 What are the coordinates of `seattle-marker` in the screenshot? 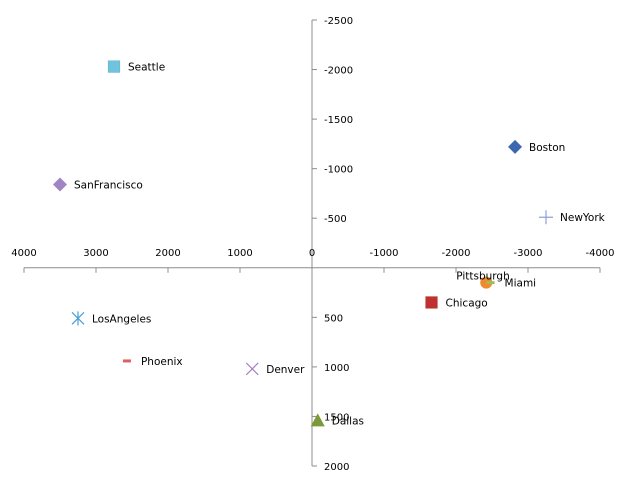 It's located at (114, 66).